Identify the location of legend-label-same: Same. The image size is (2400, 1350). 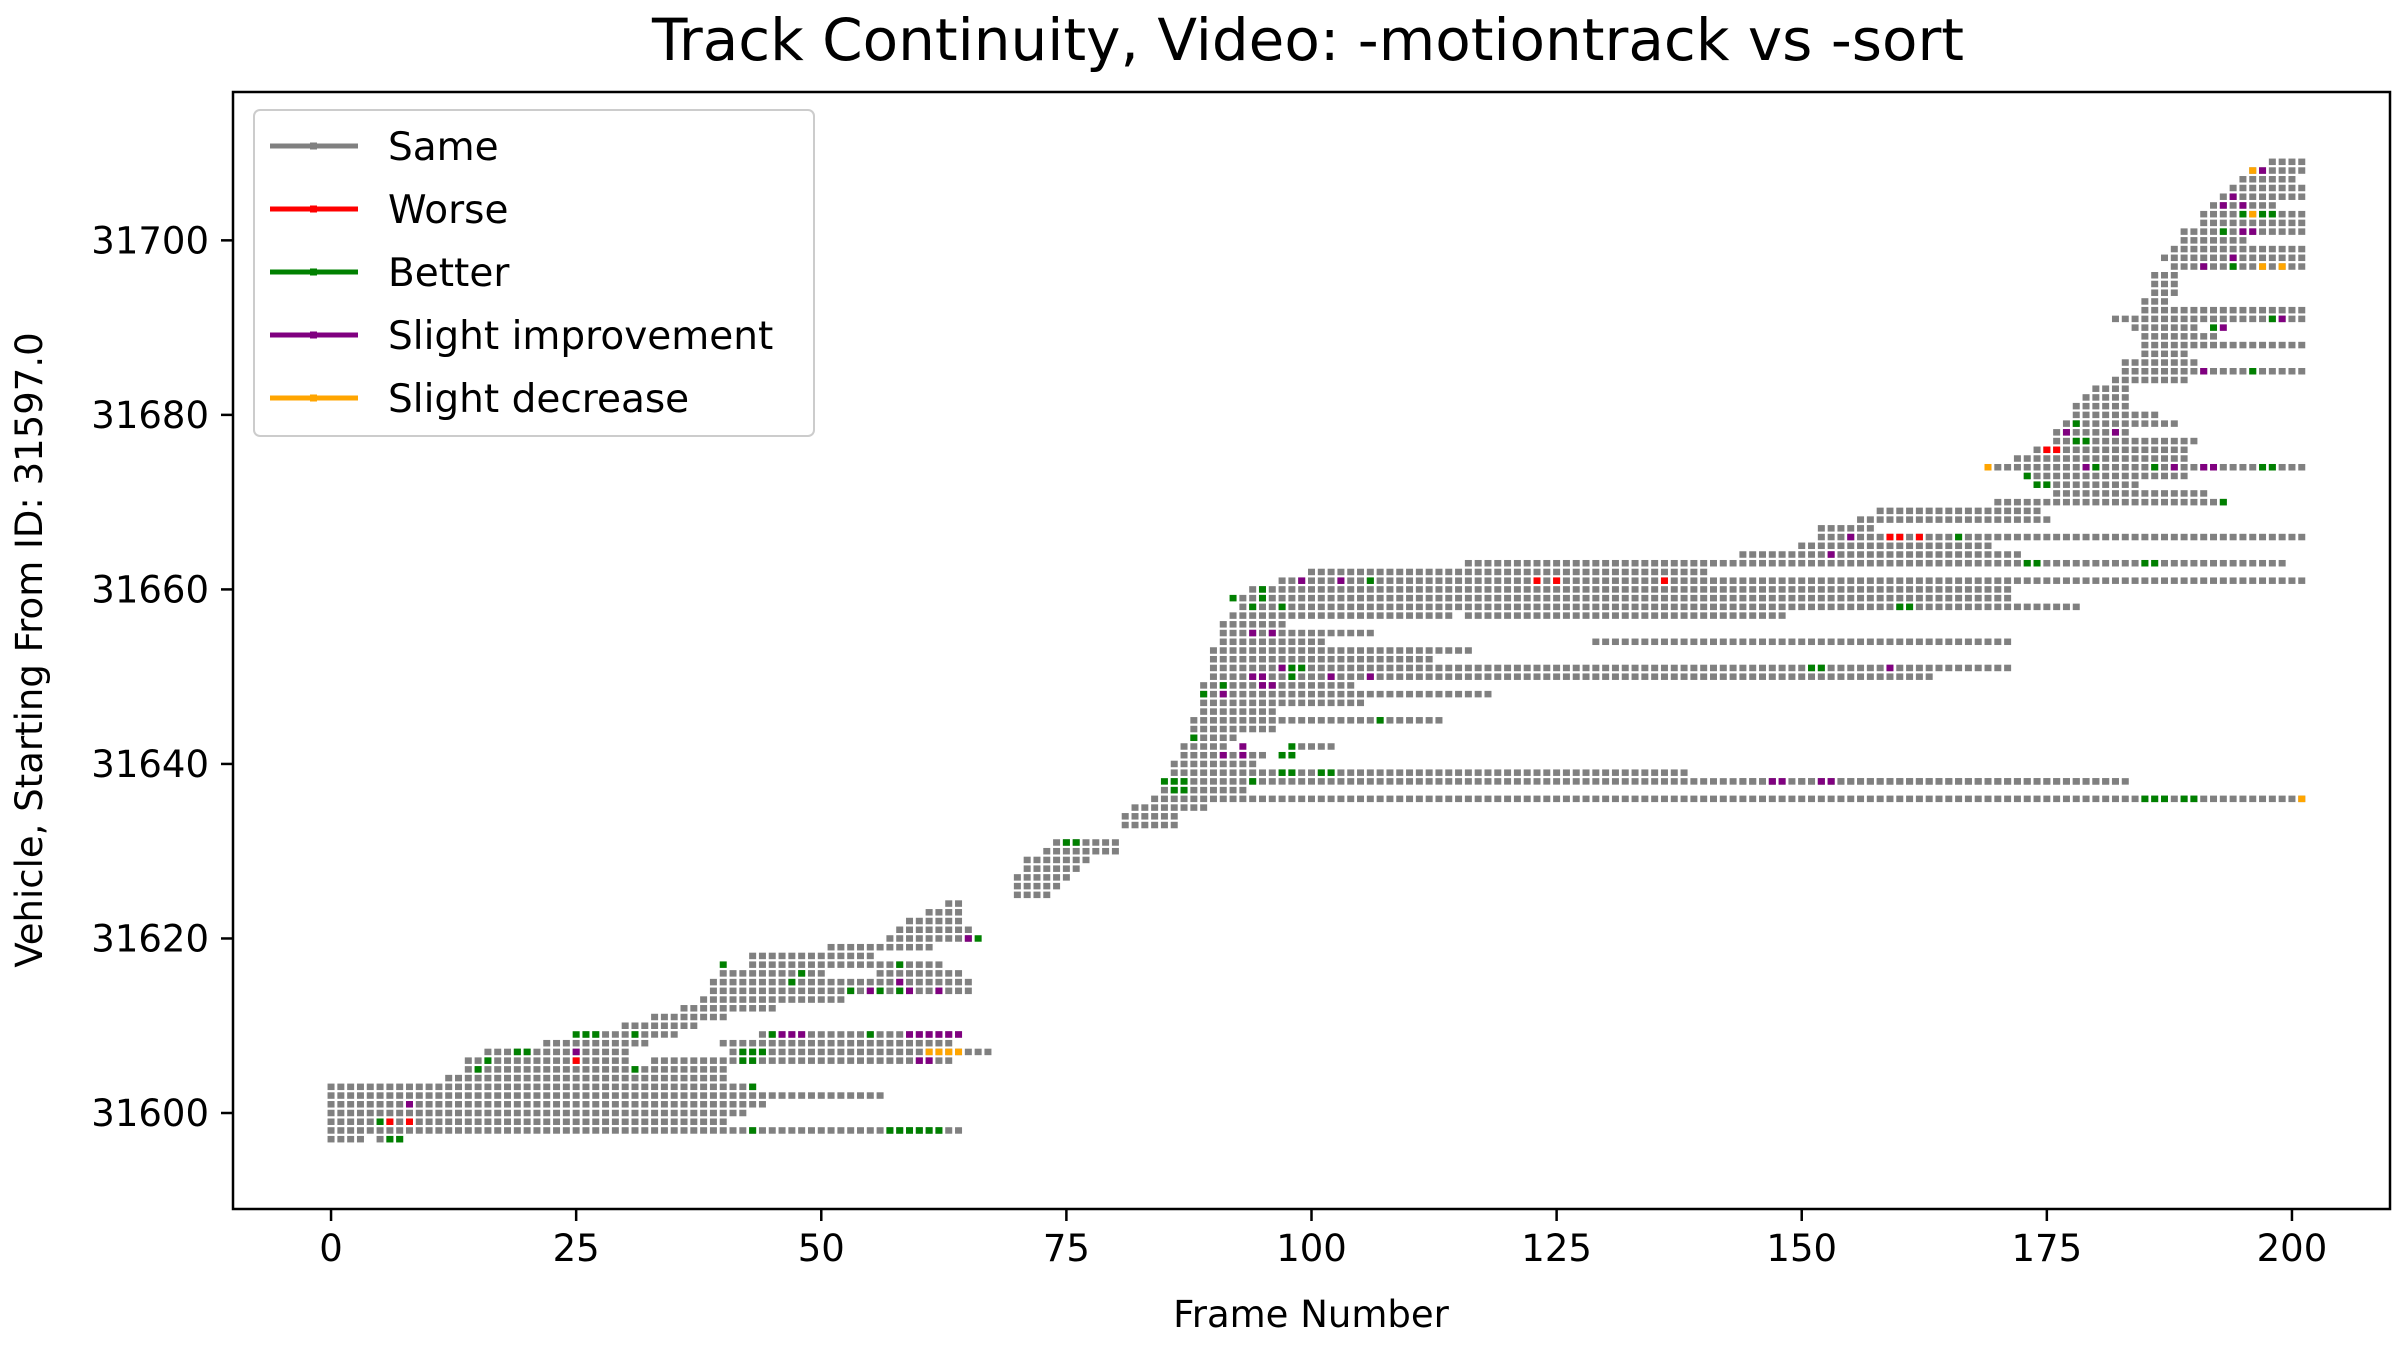
(443, 147).